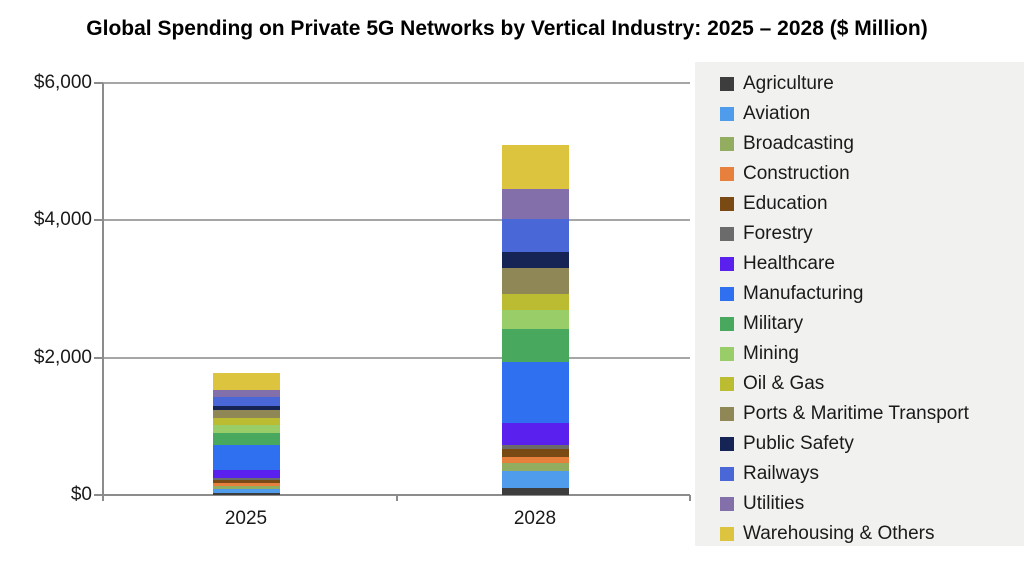 This screenshot has height=571, width=1024. Describe the element at coordinates (727, 114) in the screenshot. I see `legend-swatch-aviation` at that location.